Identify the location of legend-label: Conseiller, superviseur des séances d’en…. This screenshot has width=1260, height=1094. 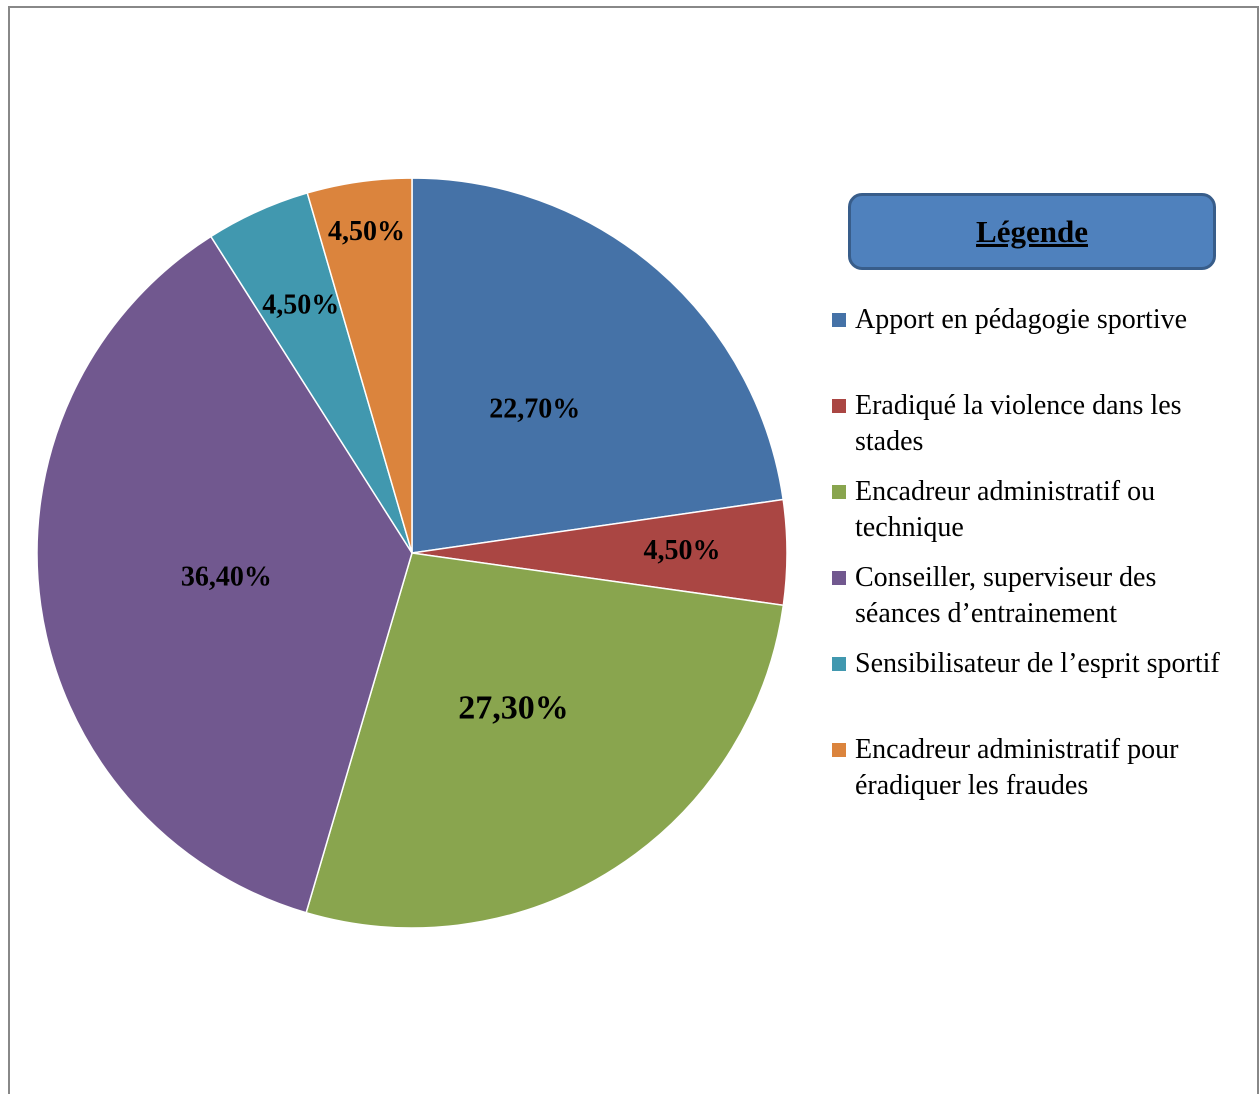
(1006, 595).